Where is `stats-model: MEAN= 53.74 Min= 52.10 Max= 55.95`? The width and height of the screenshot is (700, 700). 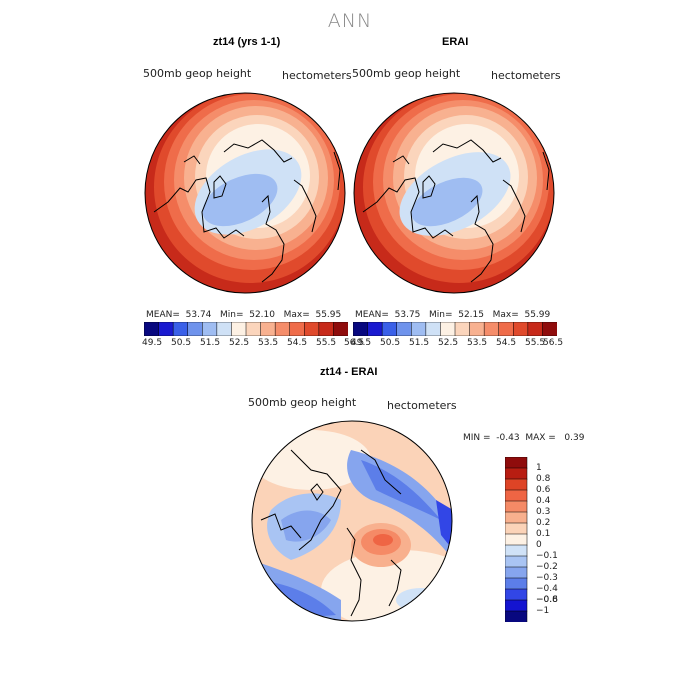 stats-model: MEAN= 53.74 Min= 52.10 Max= 55.95 is located at coordinates (243, 315).